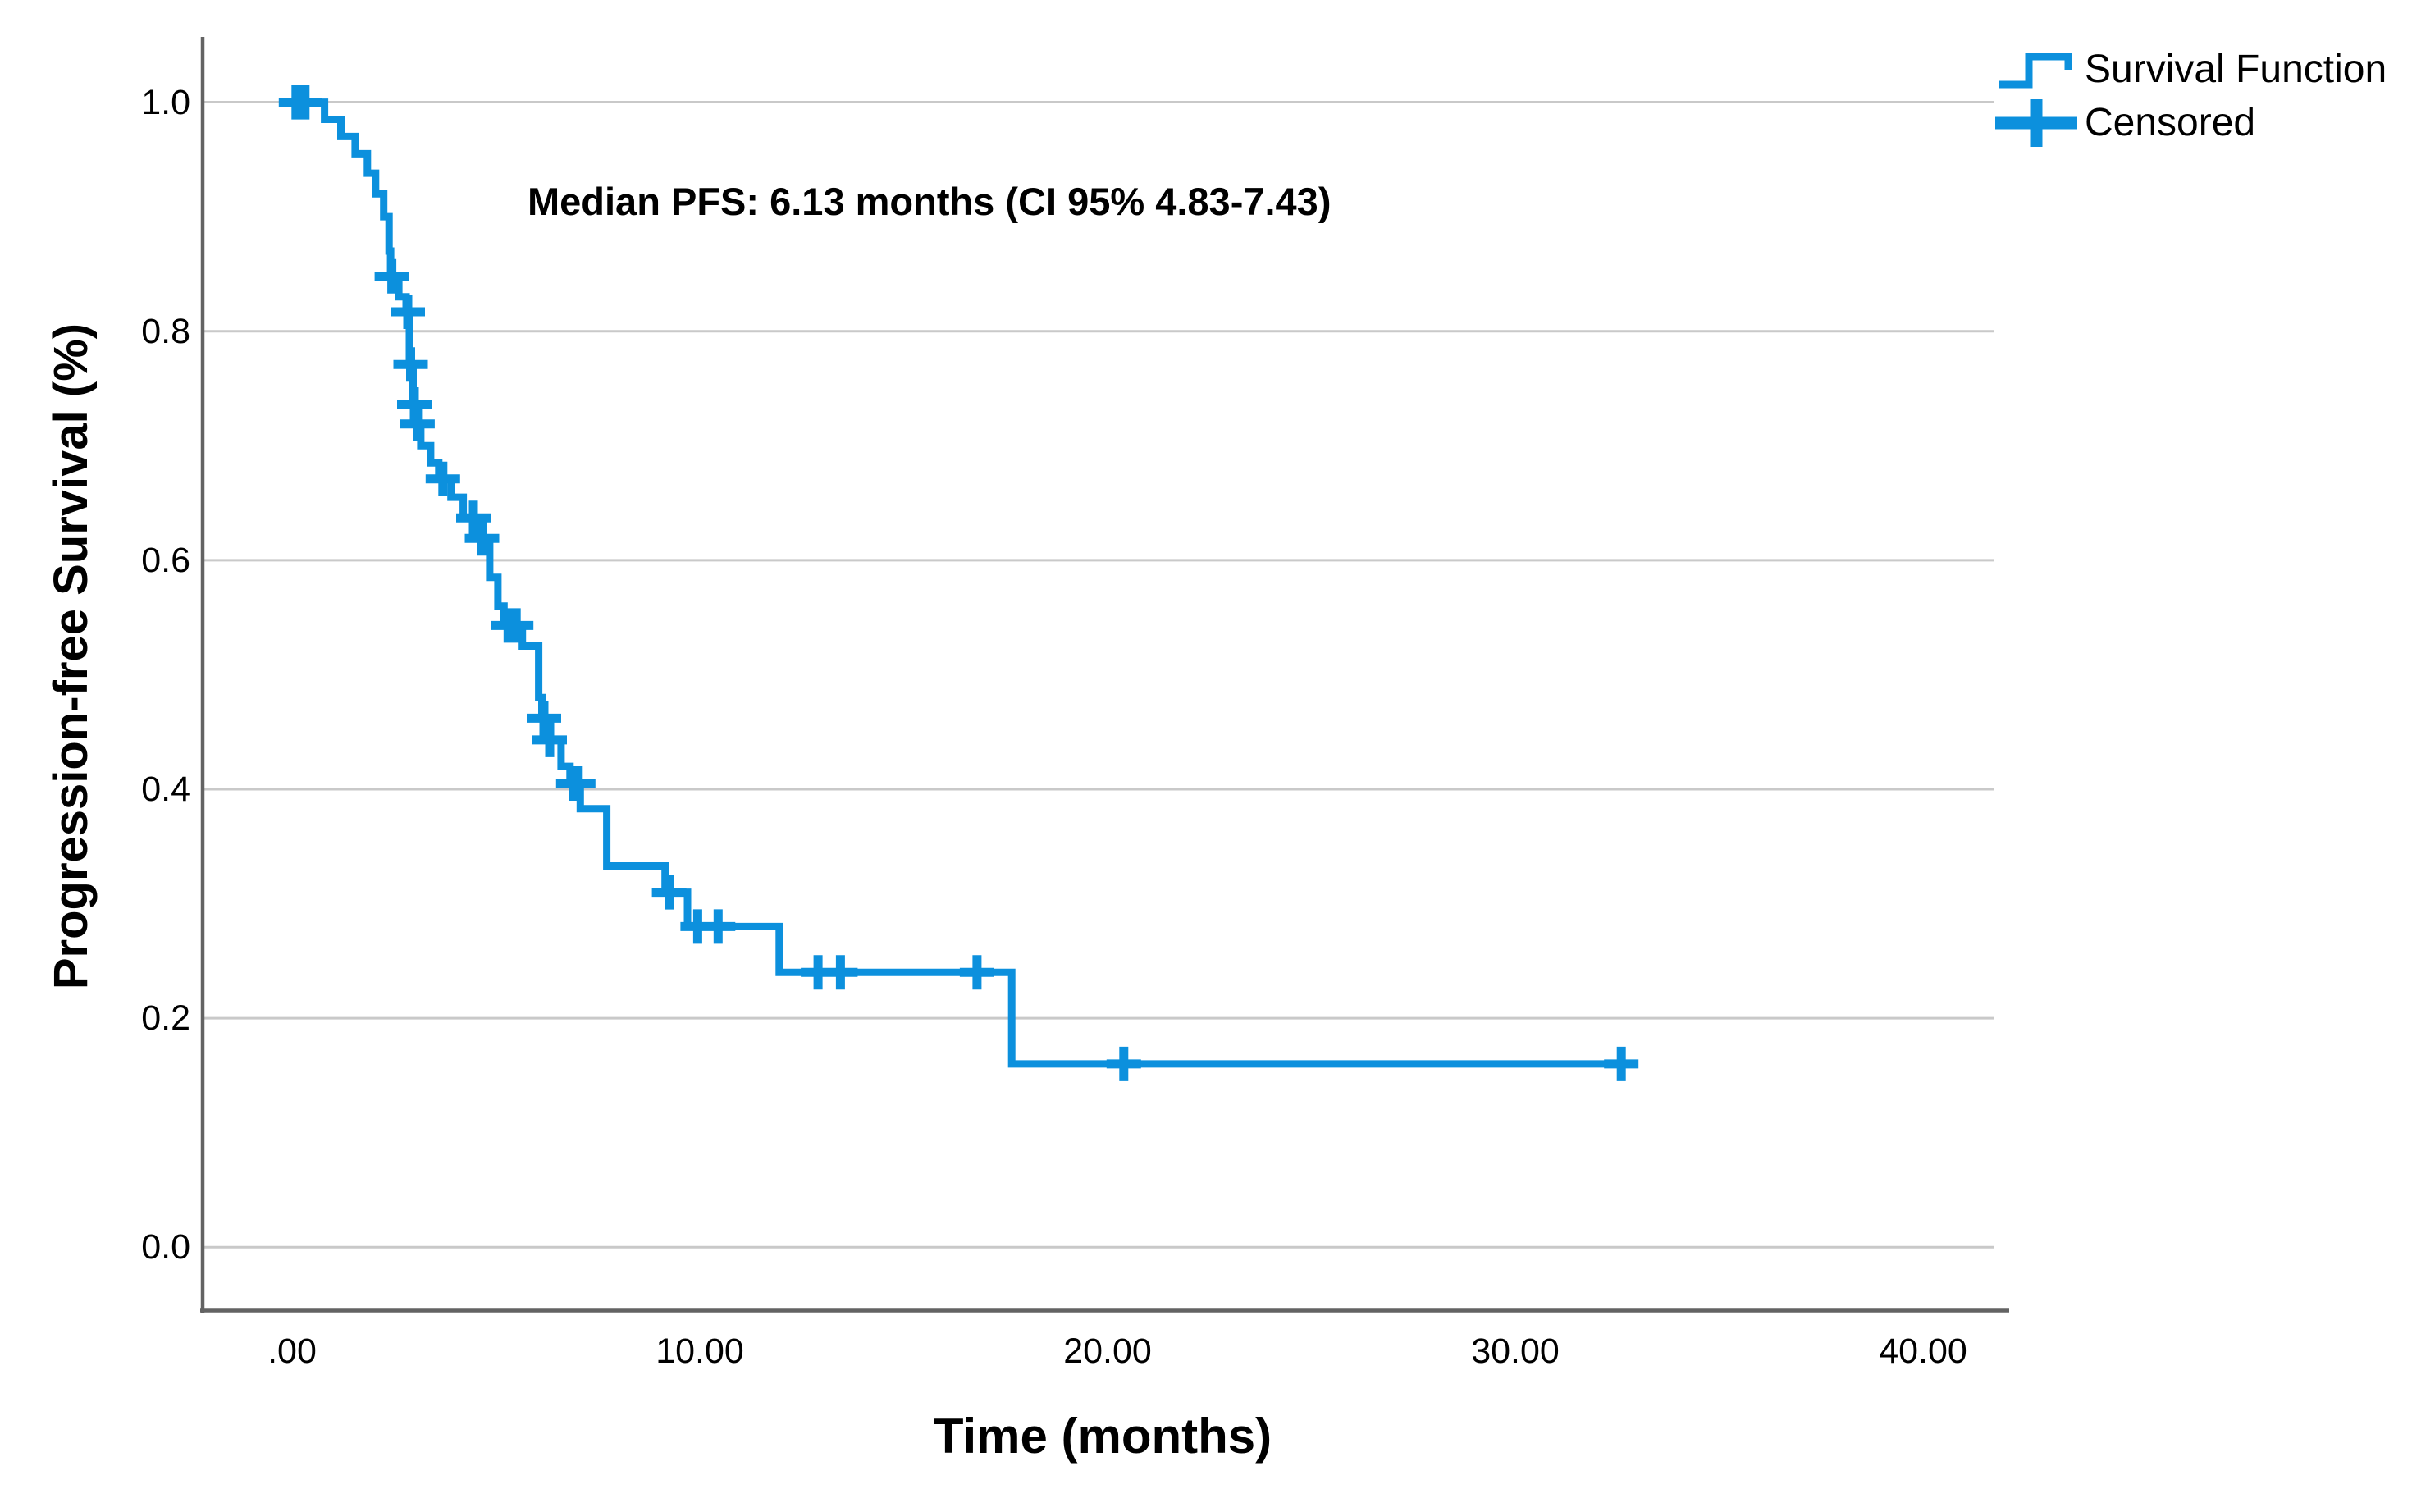 This screenshot has height=1512, width=2412. I want to click on legend-plus-glyph, so click(2036, 123).